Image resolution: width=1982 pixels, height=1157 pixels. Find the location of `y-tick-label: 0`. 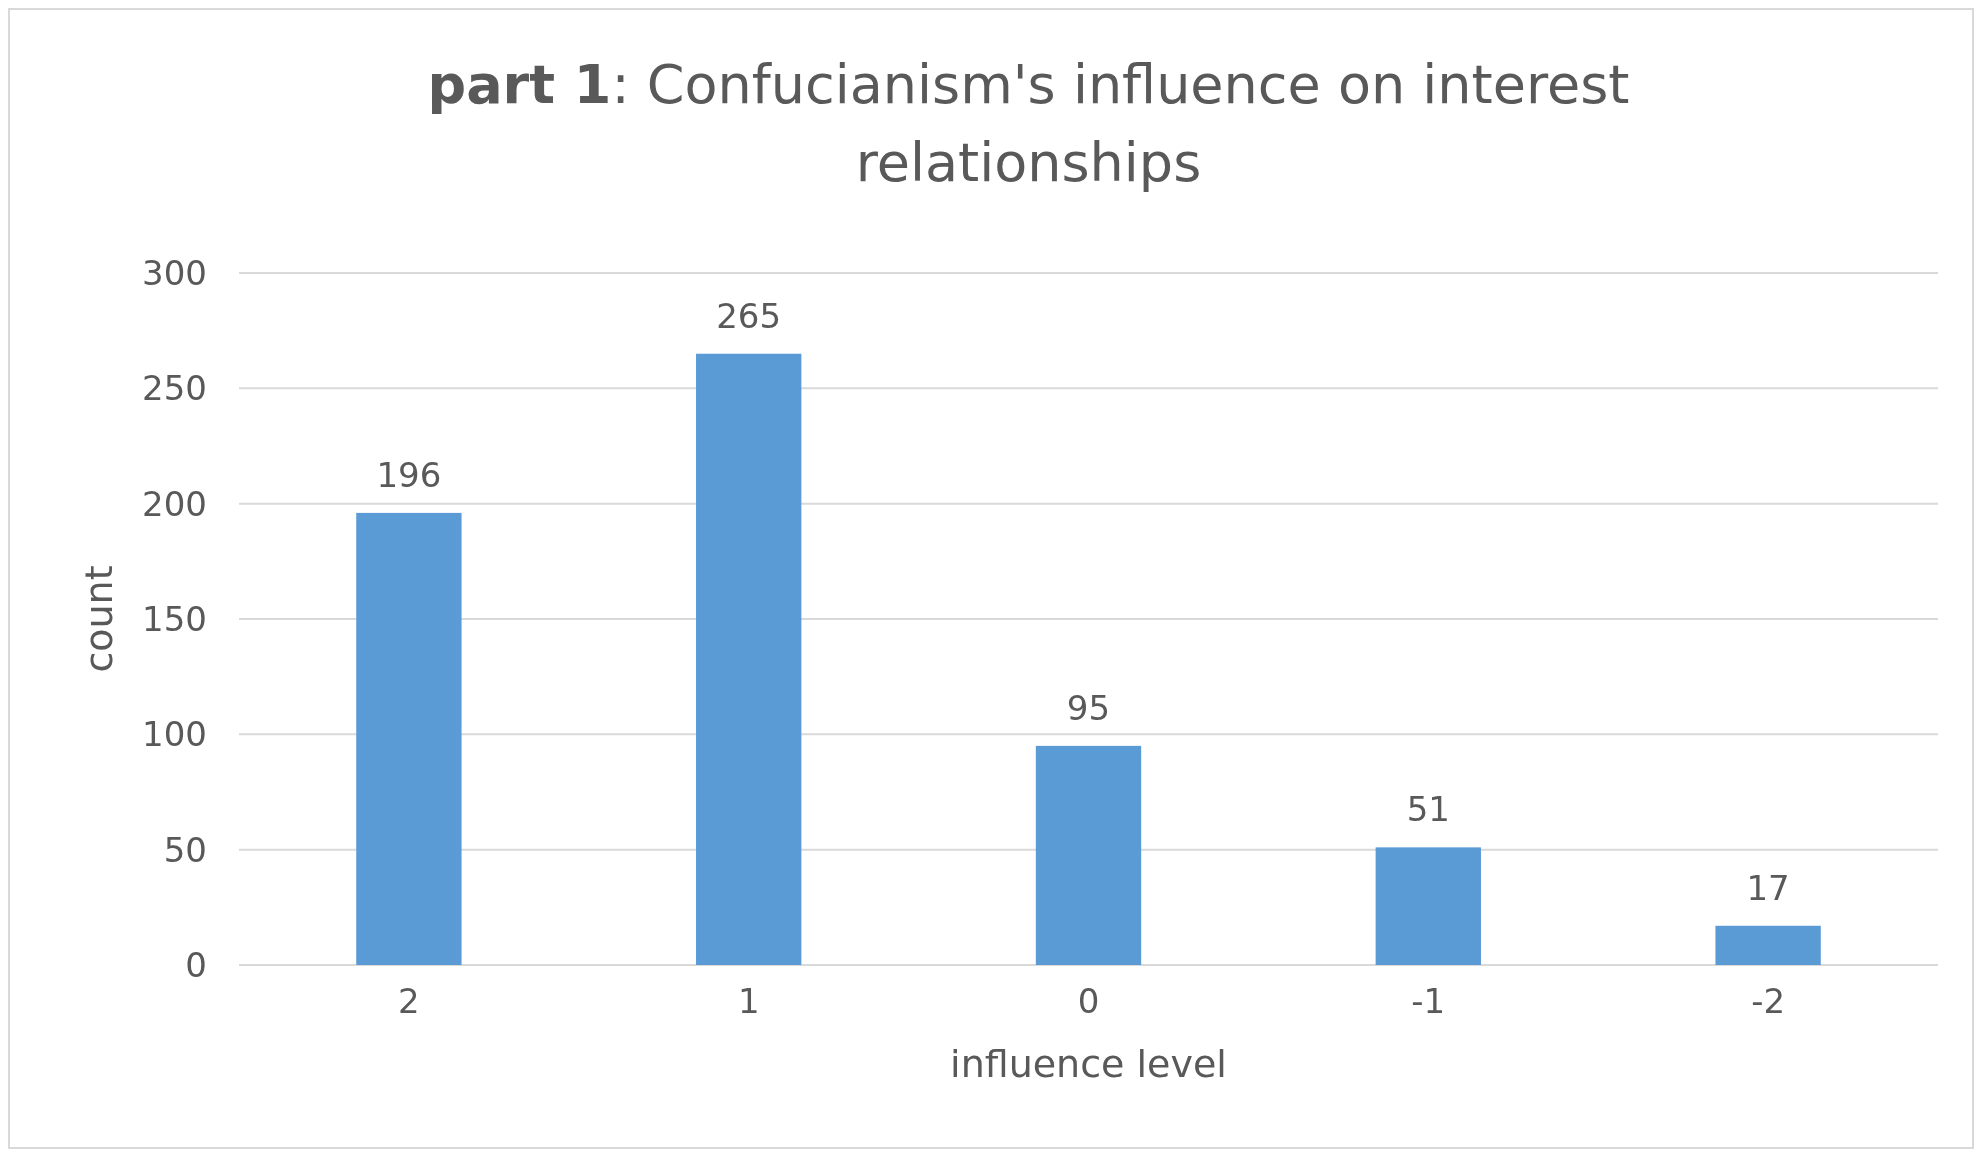

y-tick-label: 0 is located at coordinates (196, 964).